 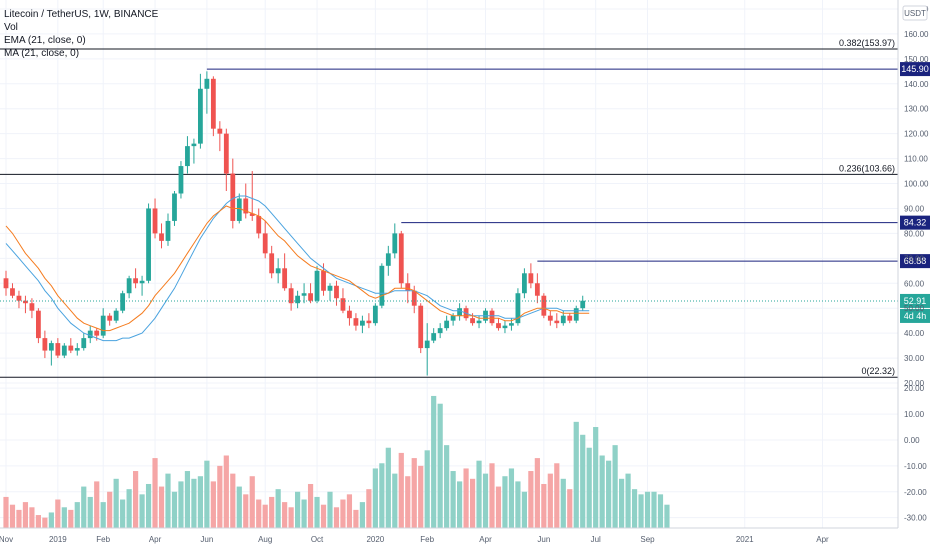 What do you see at coordinates (914, 233) in the screenshot?
I see `price-tick-label: 80.00` at bounding box center [914, 233].